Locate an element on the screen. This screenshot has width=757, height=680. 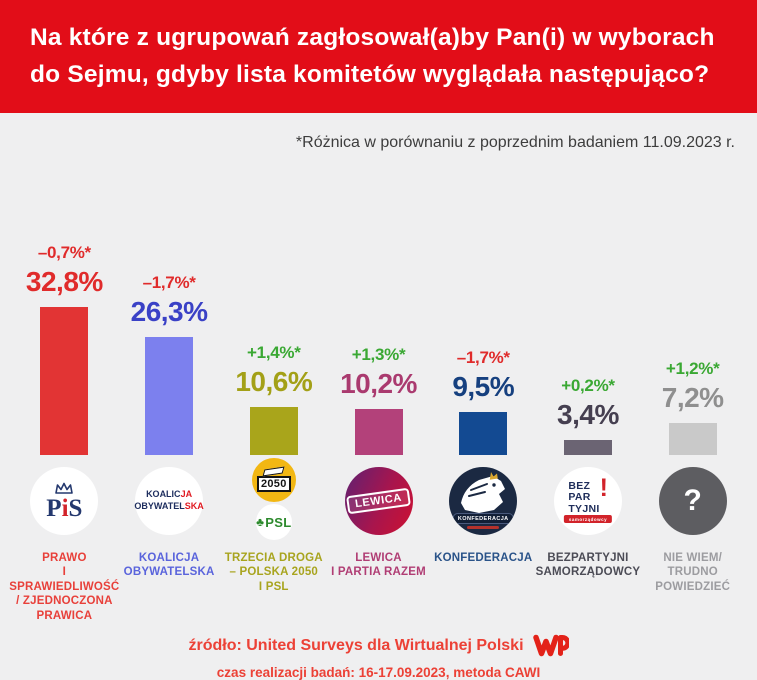
value-label: 7,2% is located at coordinates (692, 397).